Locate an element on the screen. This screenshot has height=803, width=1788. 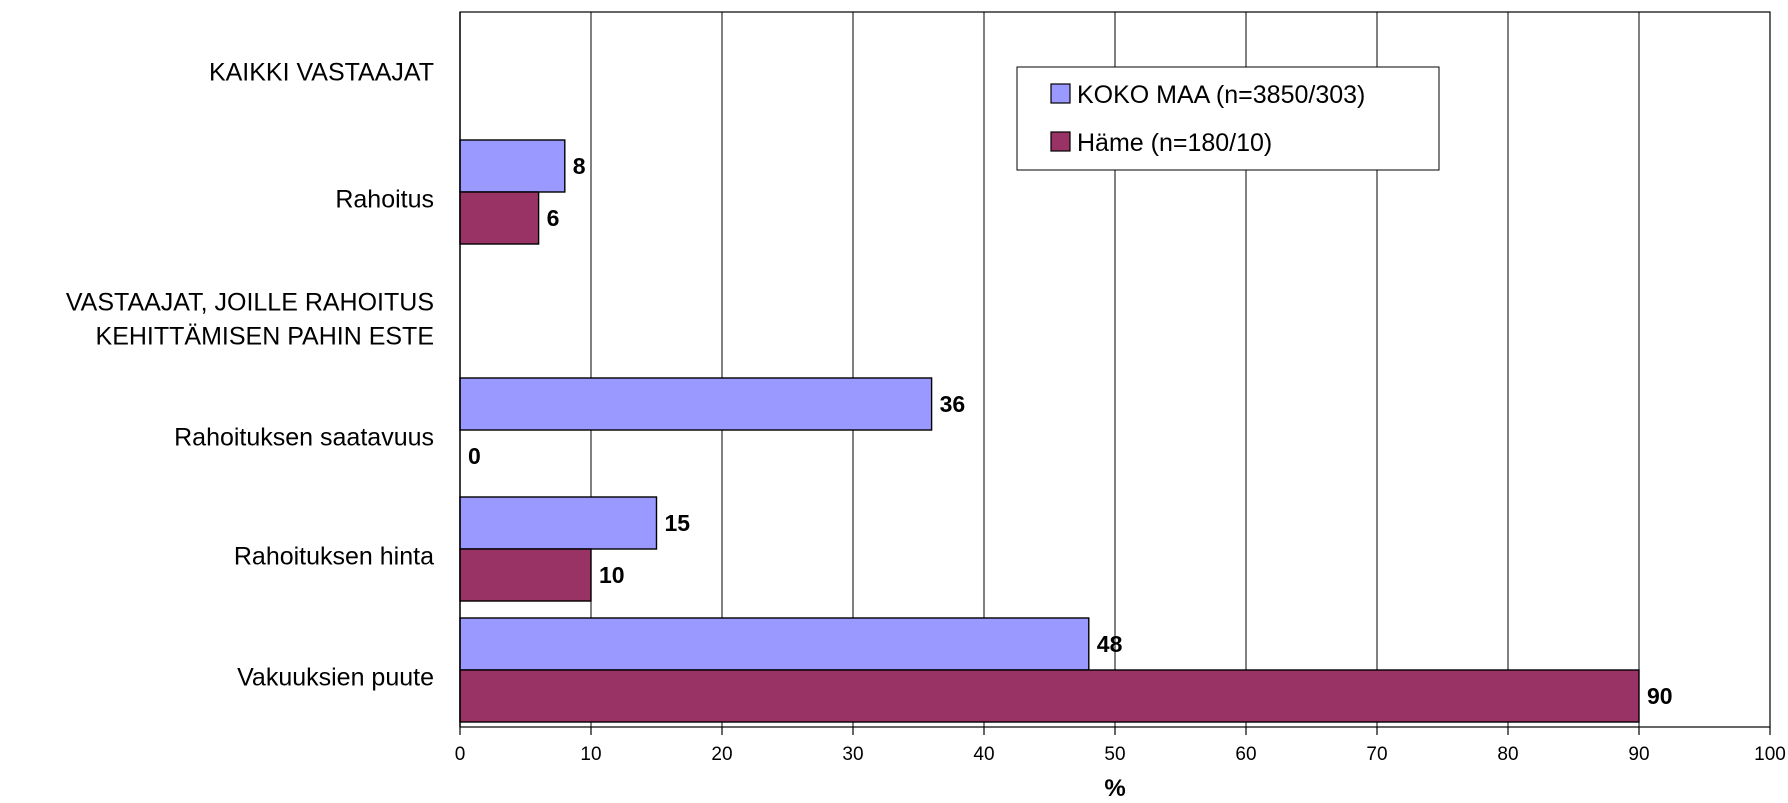
x-tick-label-80: 80 is located at coordinates (1507, 754).